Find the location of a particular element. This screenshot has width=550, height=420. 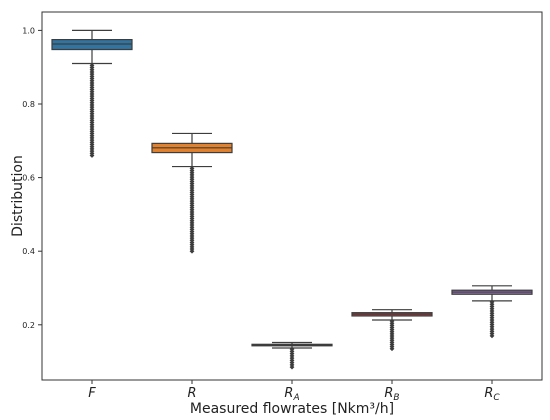

y-tick-label: 0.6 is located at coordinates (28, 178).